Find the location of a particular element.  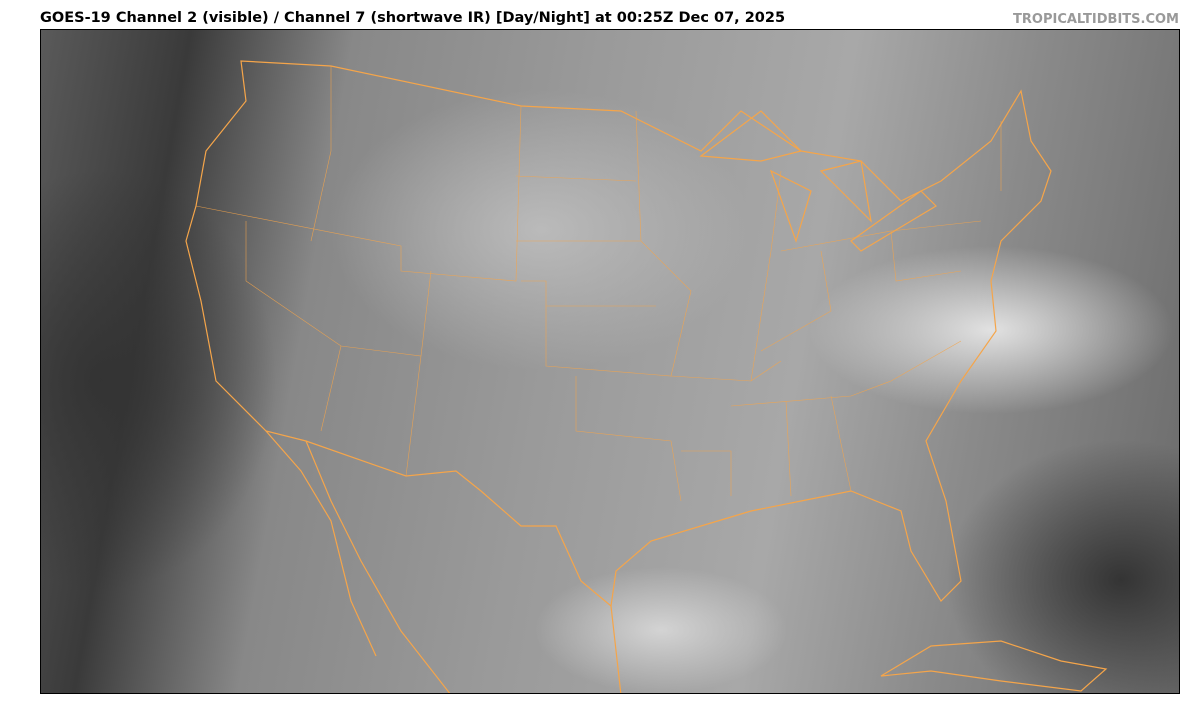

site-watermark: TROPICALTIDBITS.COM is located at coordinates (1096, 19).